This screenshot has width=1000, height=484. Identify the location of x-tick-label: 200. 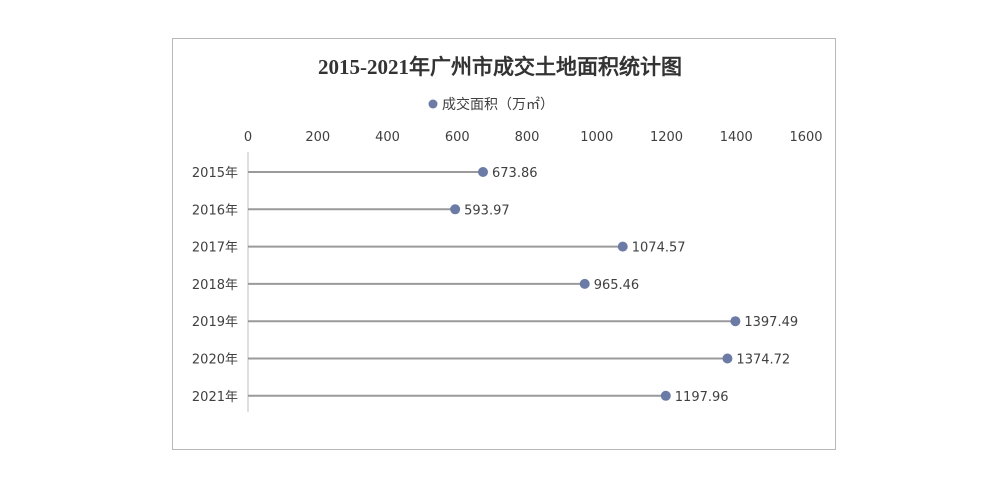
(317, 137).